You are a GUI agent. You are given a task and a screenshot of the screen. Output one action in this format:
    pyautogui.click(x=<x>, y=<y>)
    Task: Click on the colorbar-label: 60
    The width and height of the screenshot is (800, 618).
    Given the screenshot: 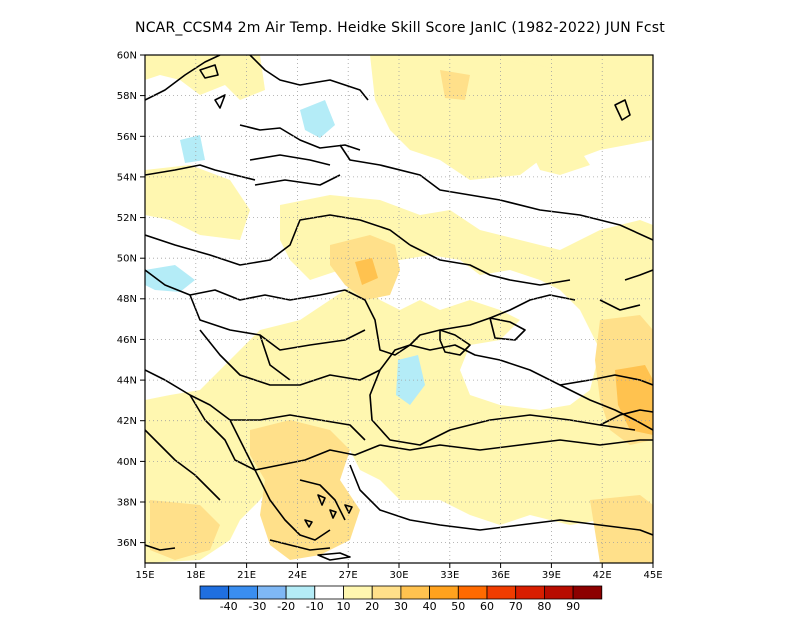 What is the action you would take?
    pyautogui.click(x=487, y=606)
    